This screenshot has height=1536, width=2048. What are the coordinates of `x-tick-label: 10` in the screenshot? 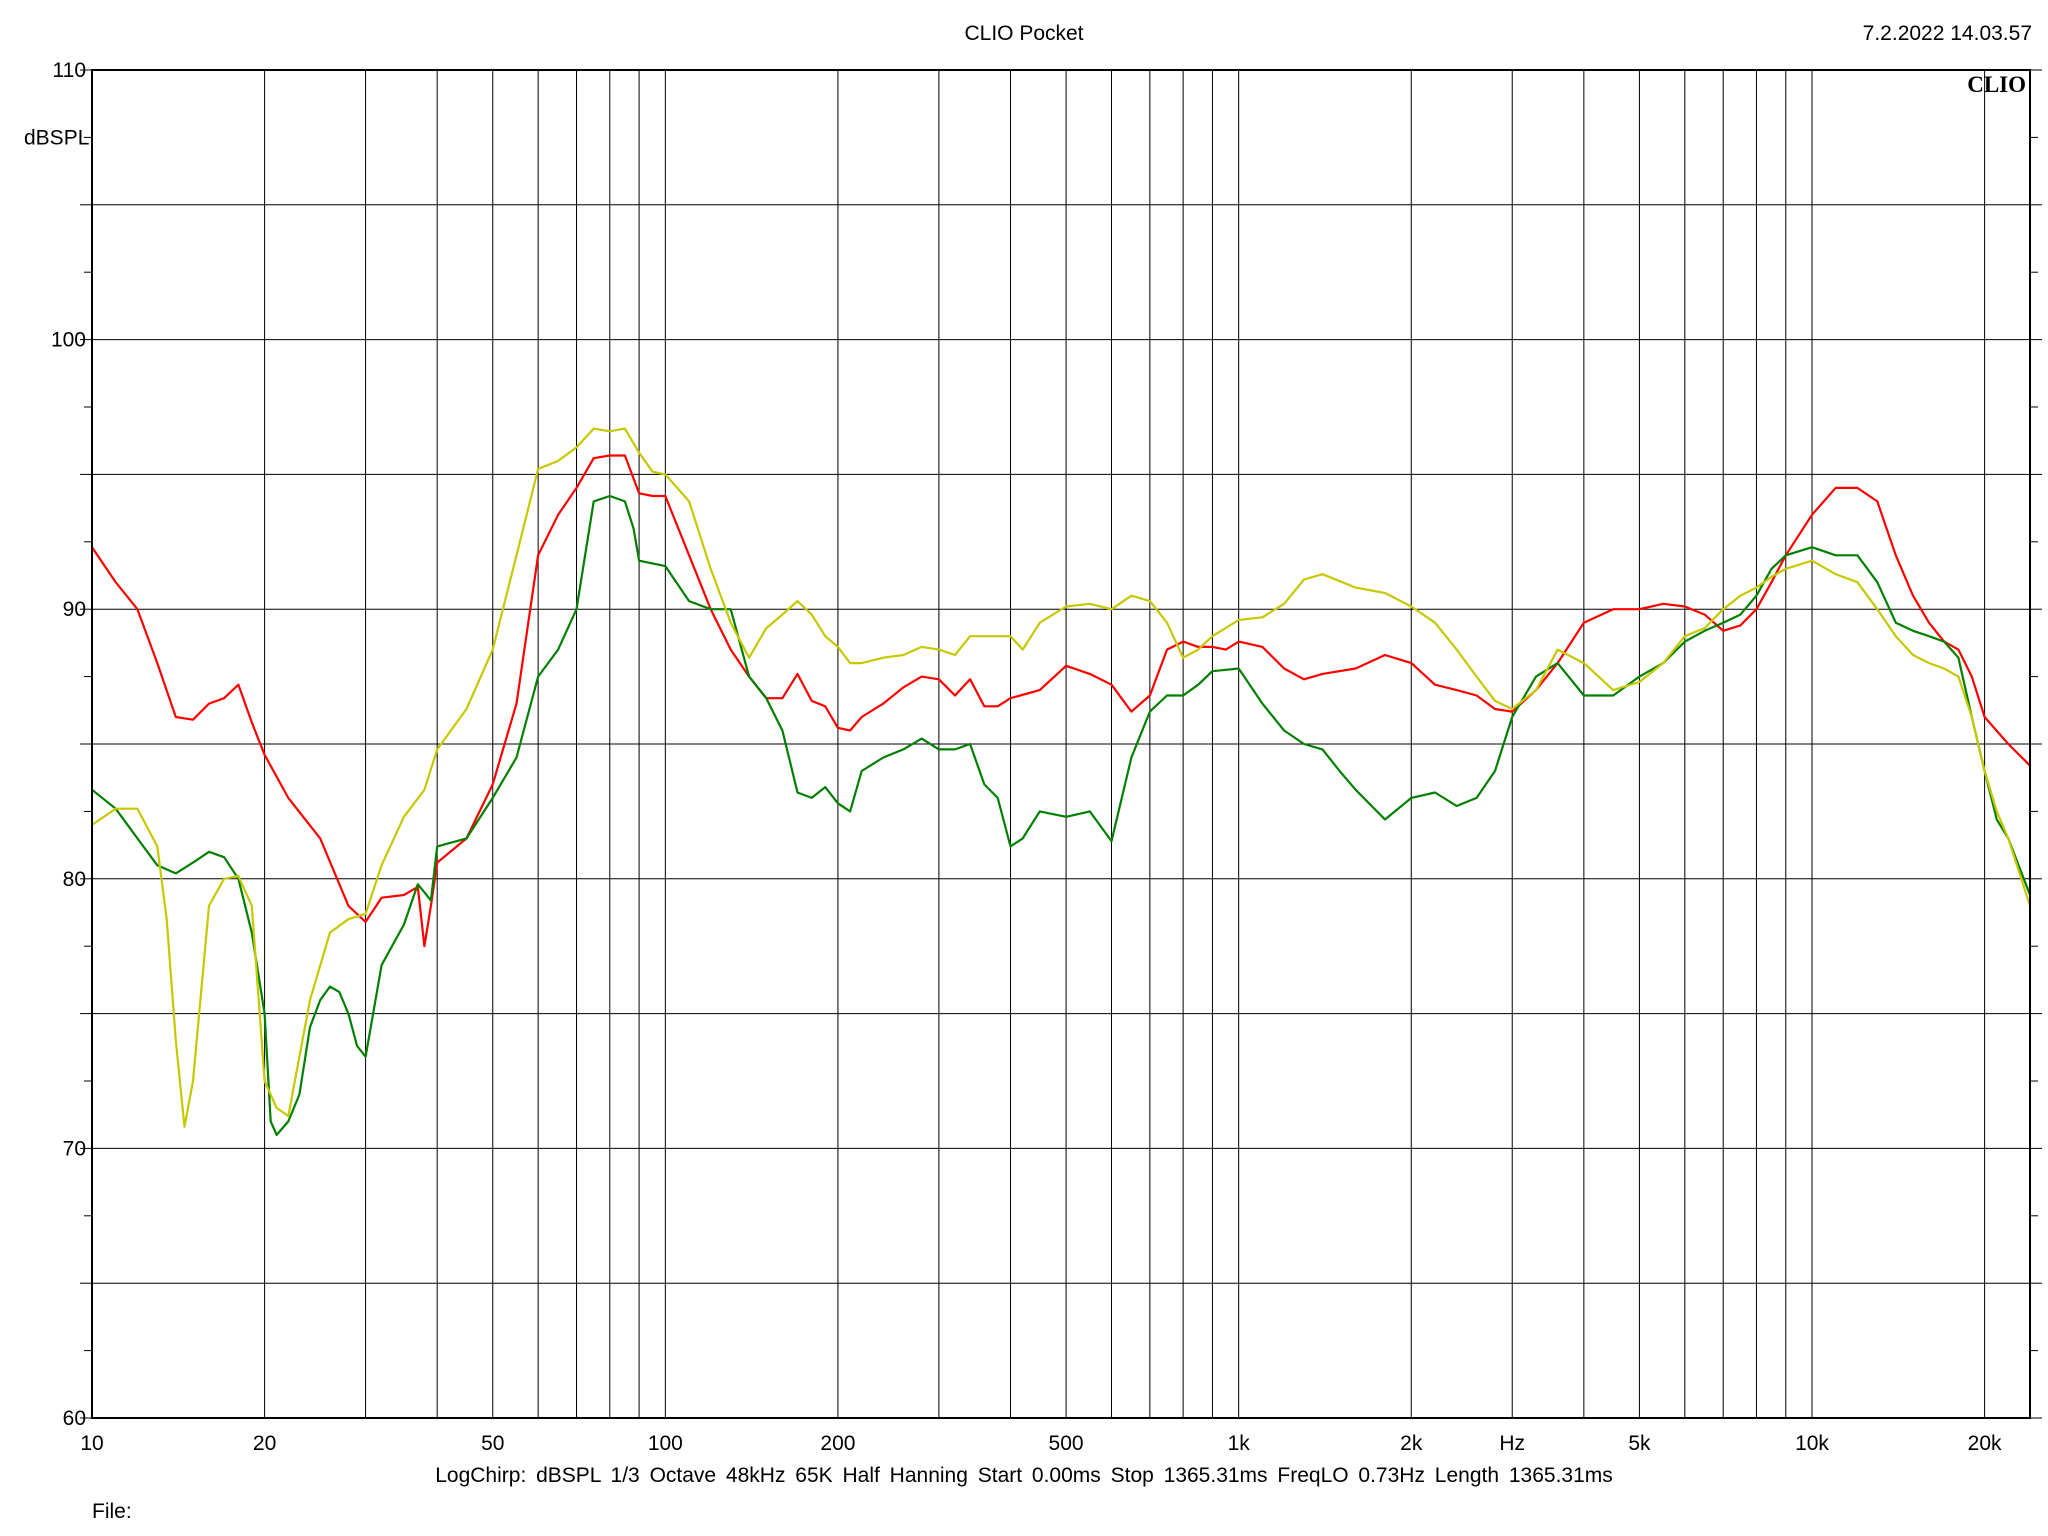 It's located at (91, 1443).